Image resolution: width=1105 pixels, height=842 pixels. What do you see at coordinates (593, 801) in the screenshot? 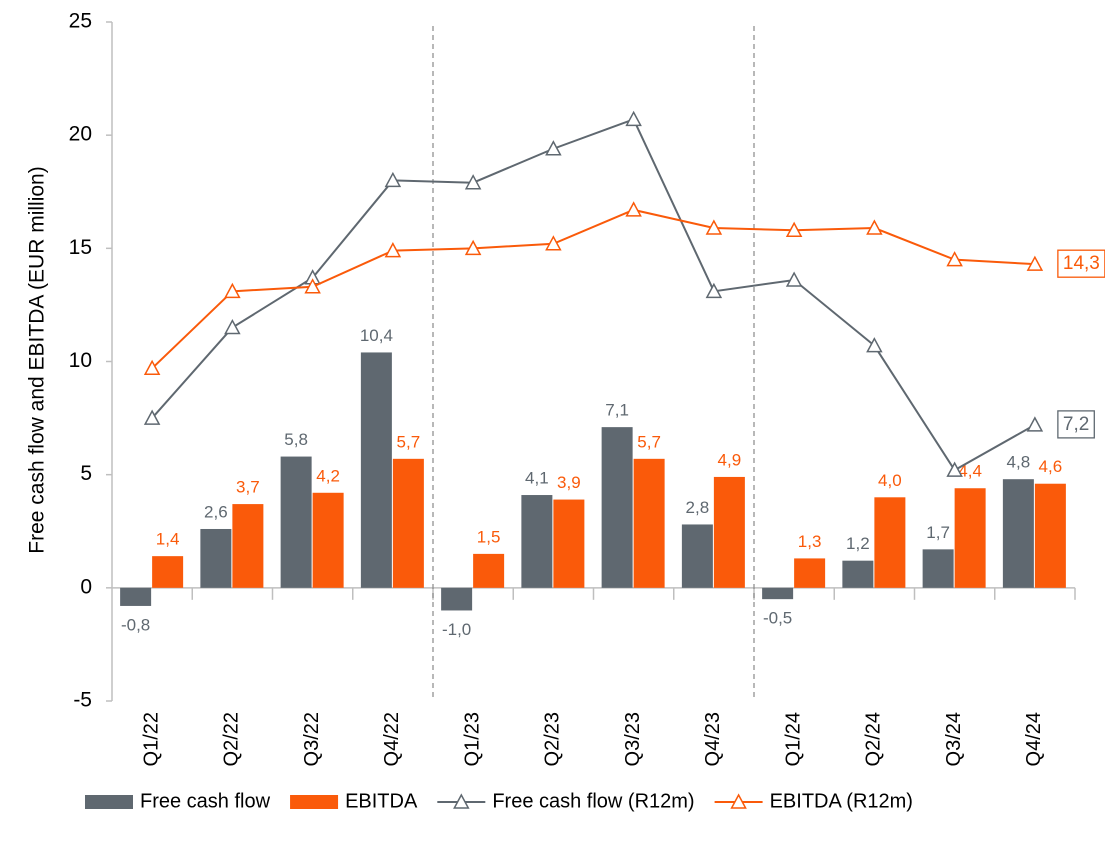
I see `legend-label: Free cash flow (R12m)` at bounding box center [593, 801].